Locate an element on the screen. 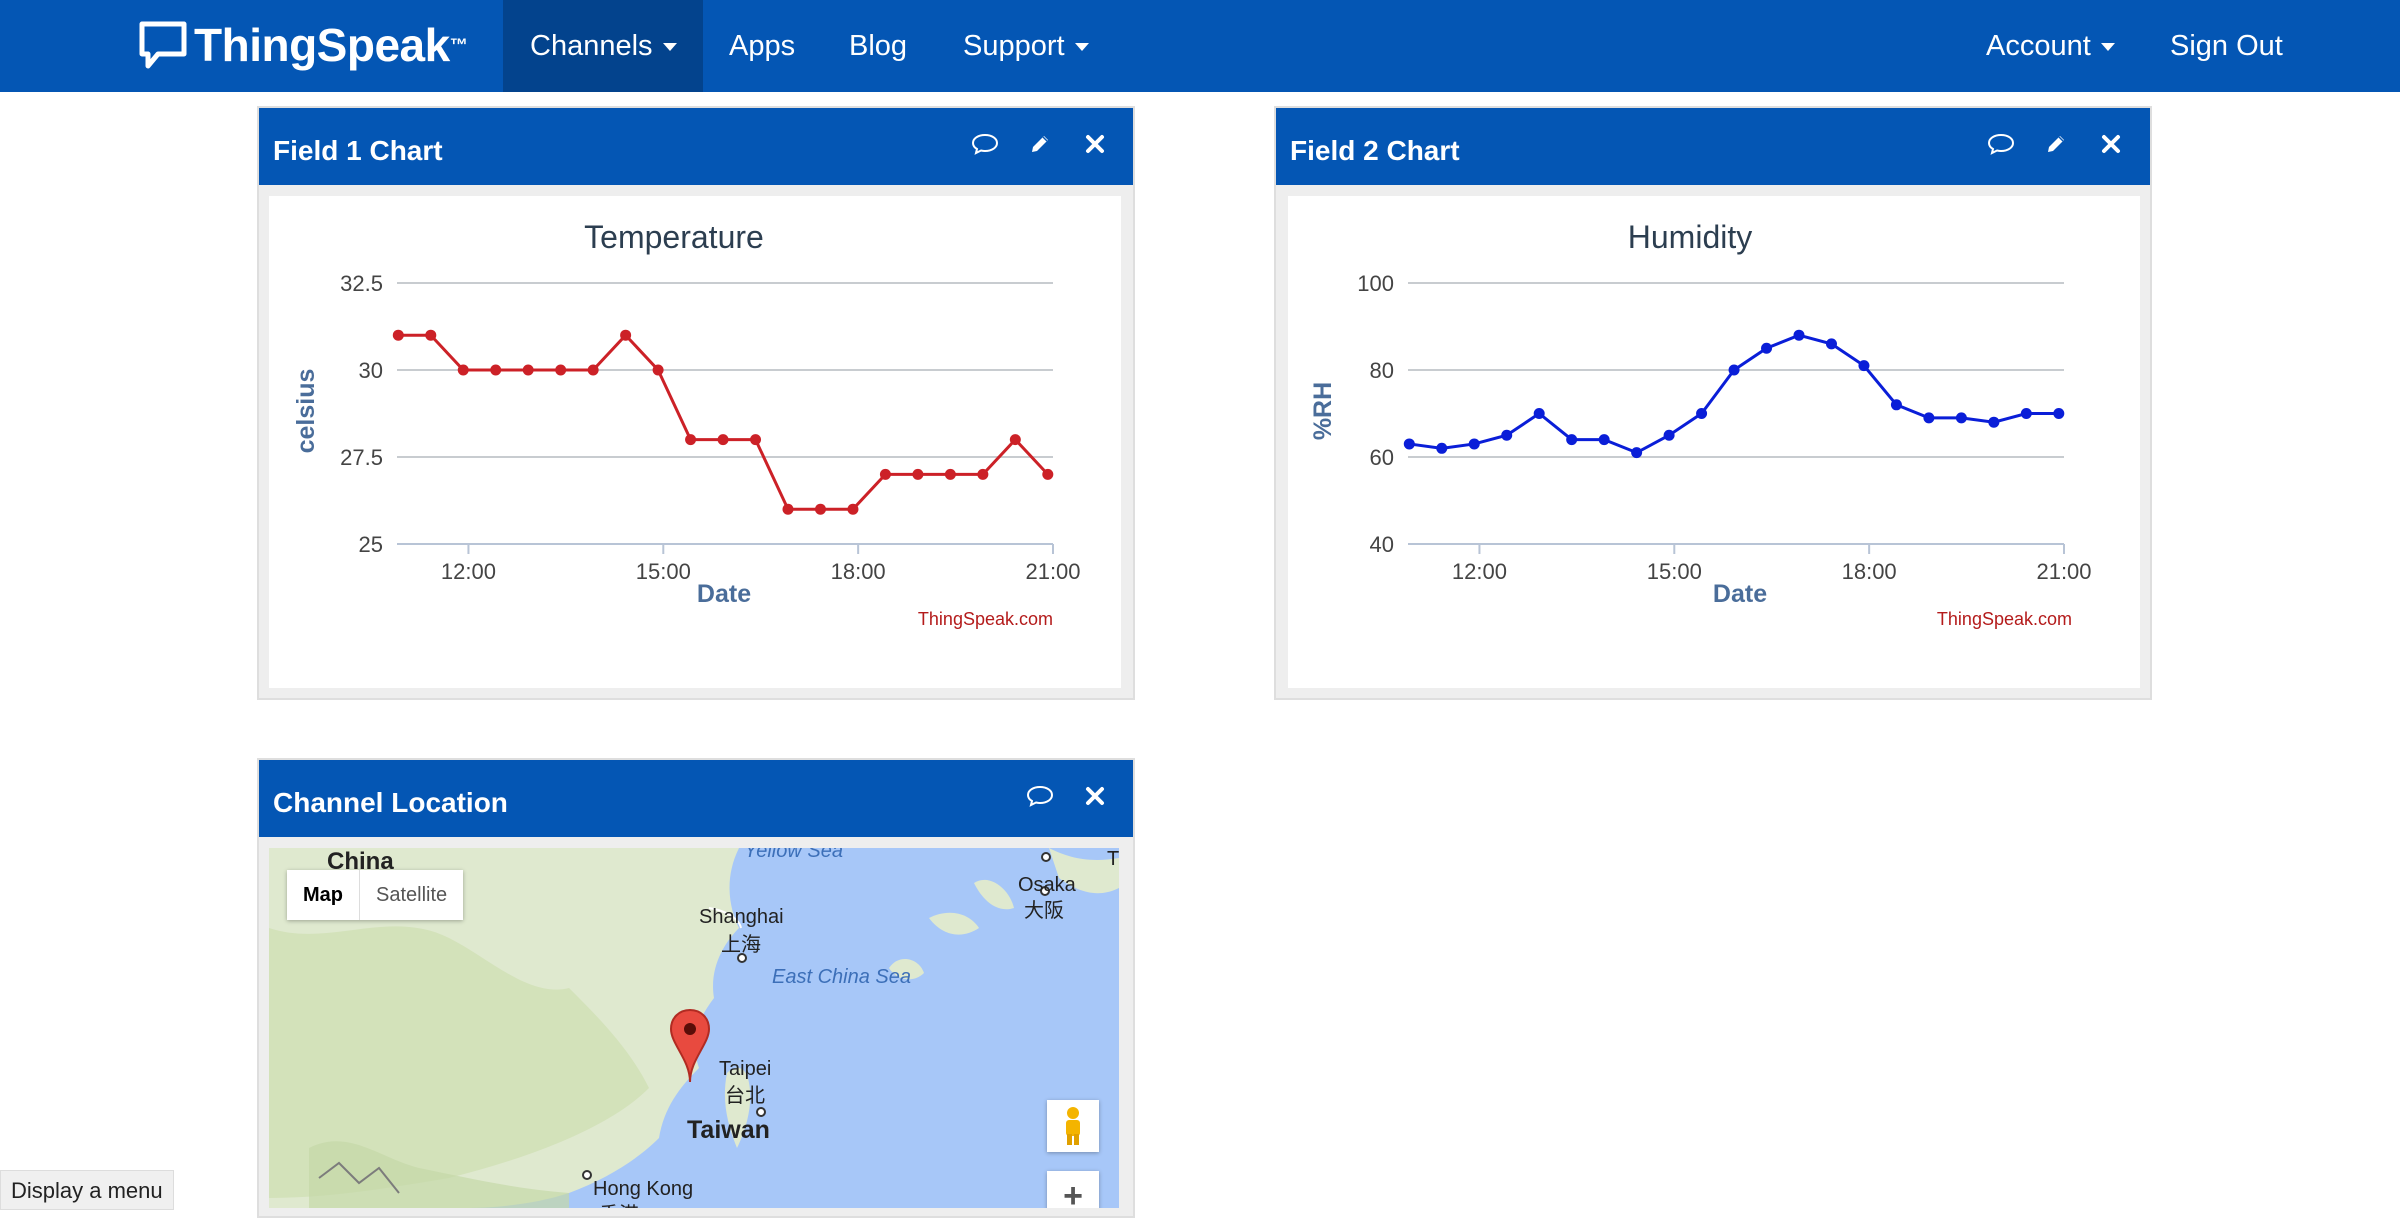  chart-title: Humidity is located at coordinates (1690, 237).